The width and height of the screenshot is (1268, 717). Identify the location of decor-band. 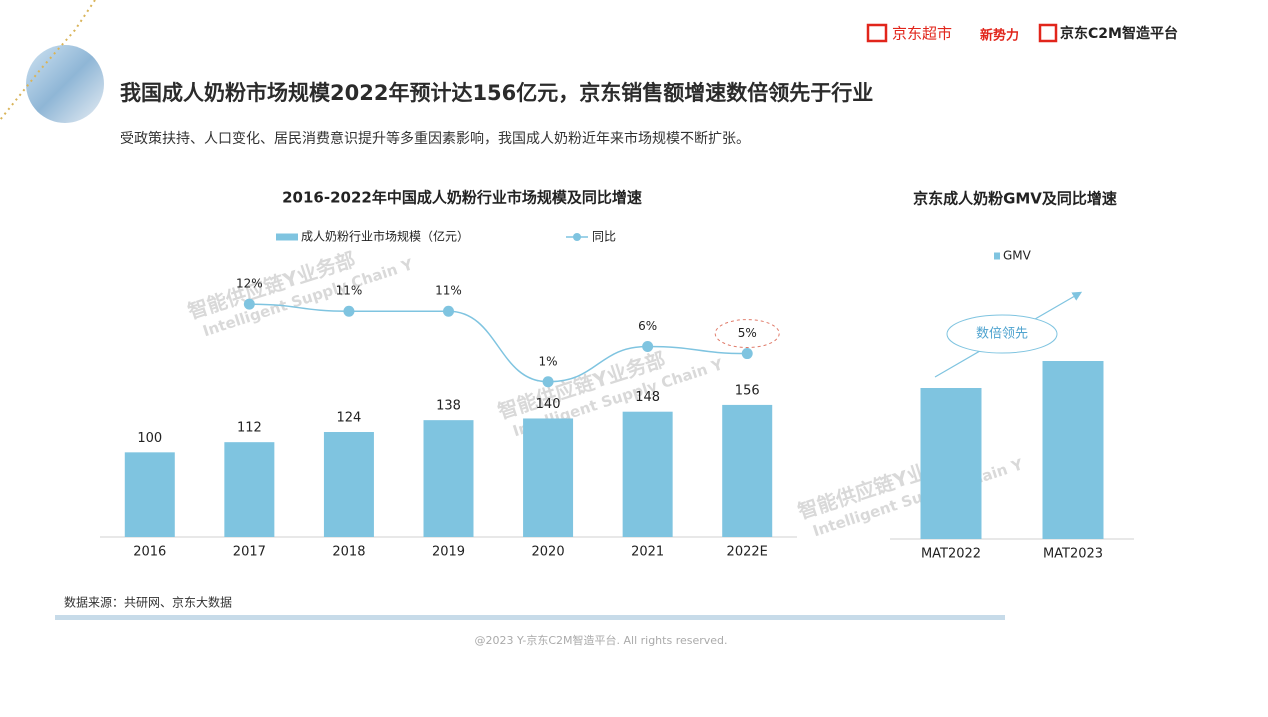
(530, 617).